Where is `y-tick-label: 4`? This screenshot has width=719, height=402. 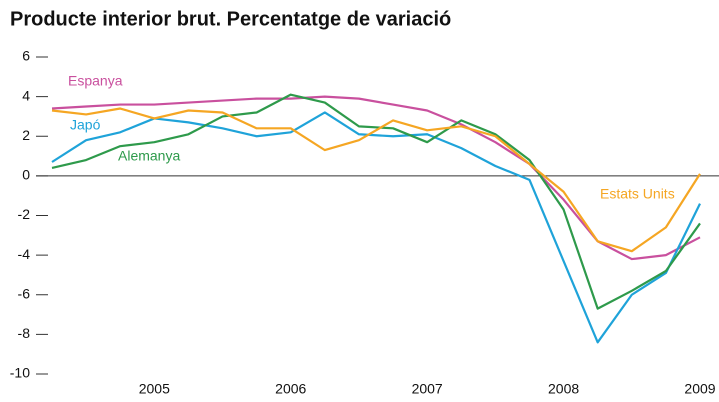
y-tick-label: 4 is located at coordinates (26, 95).